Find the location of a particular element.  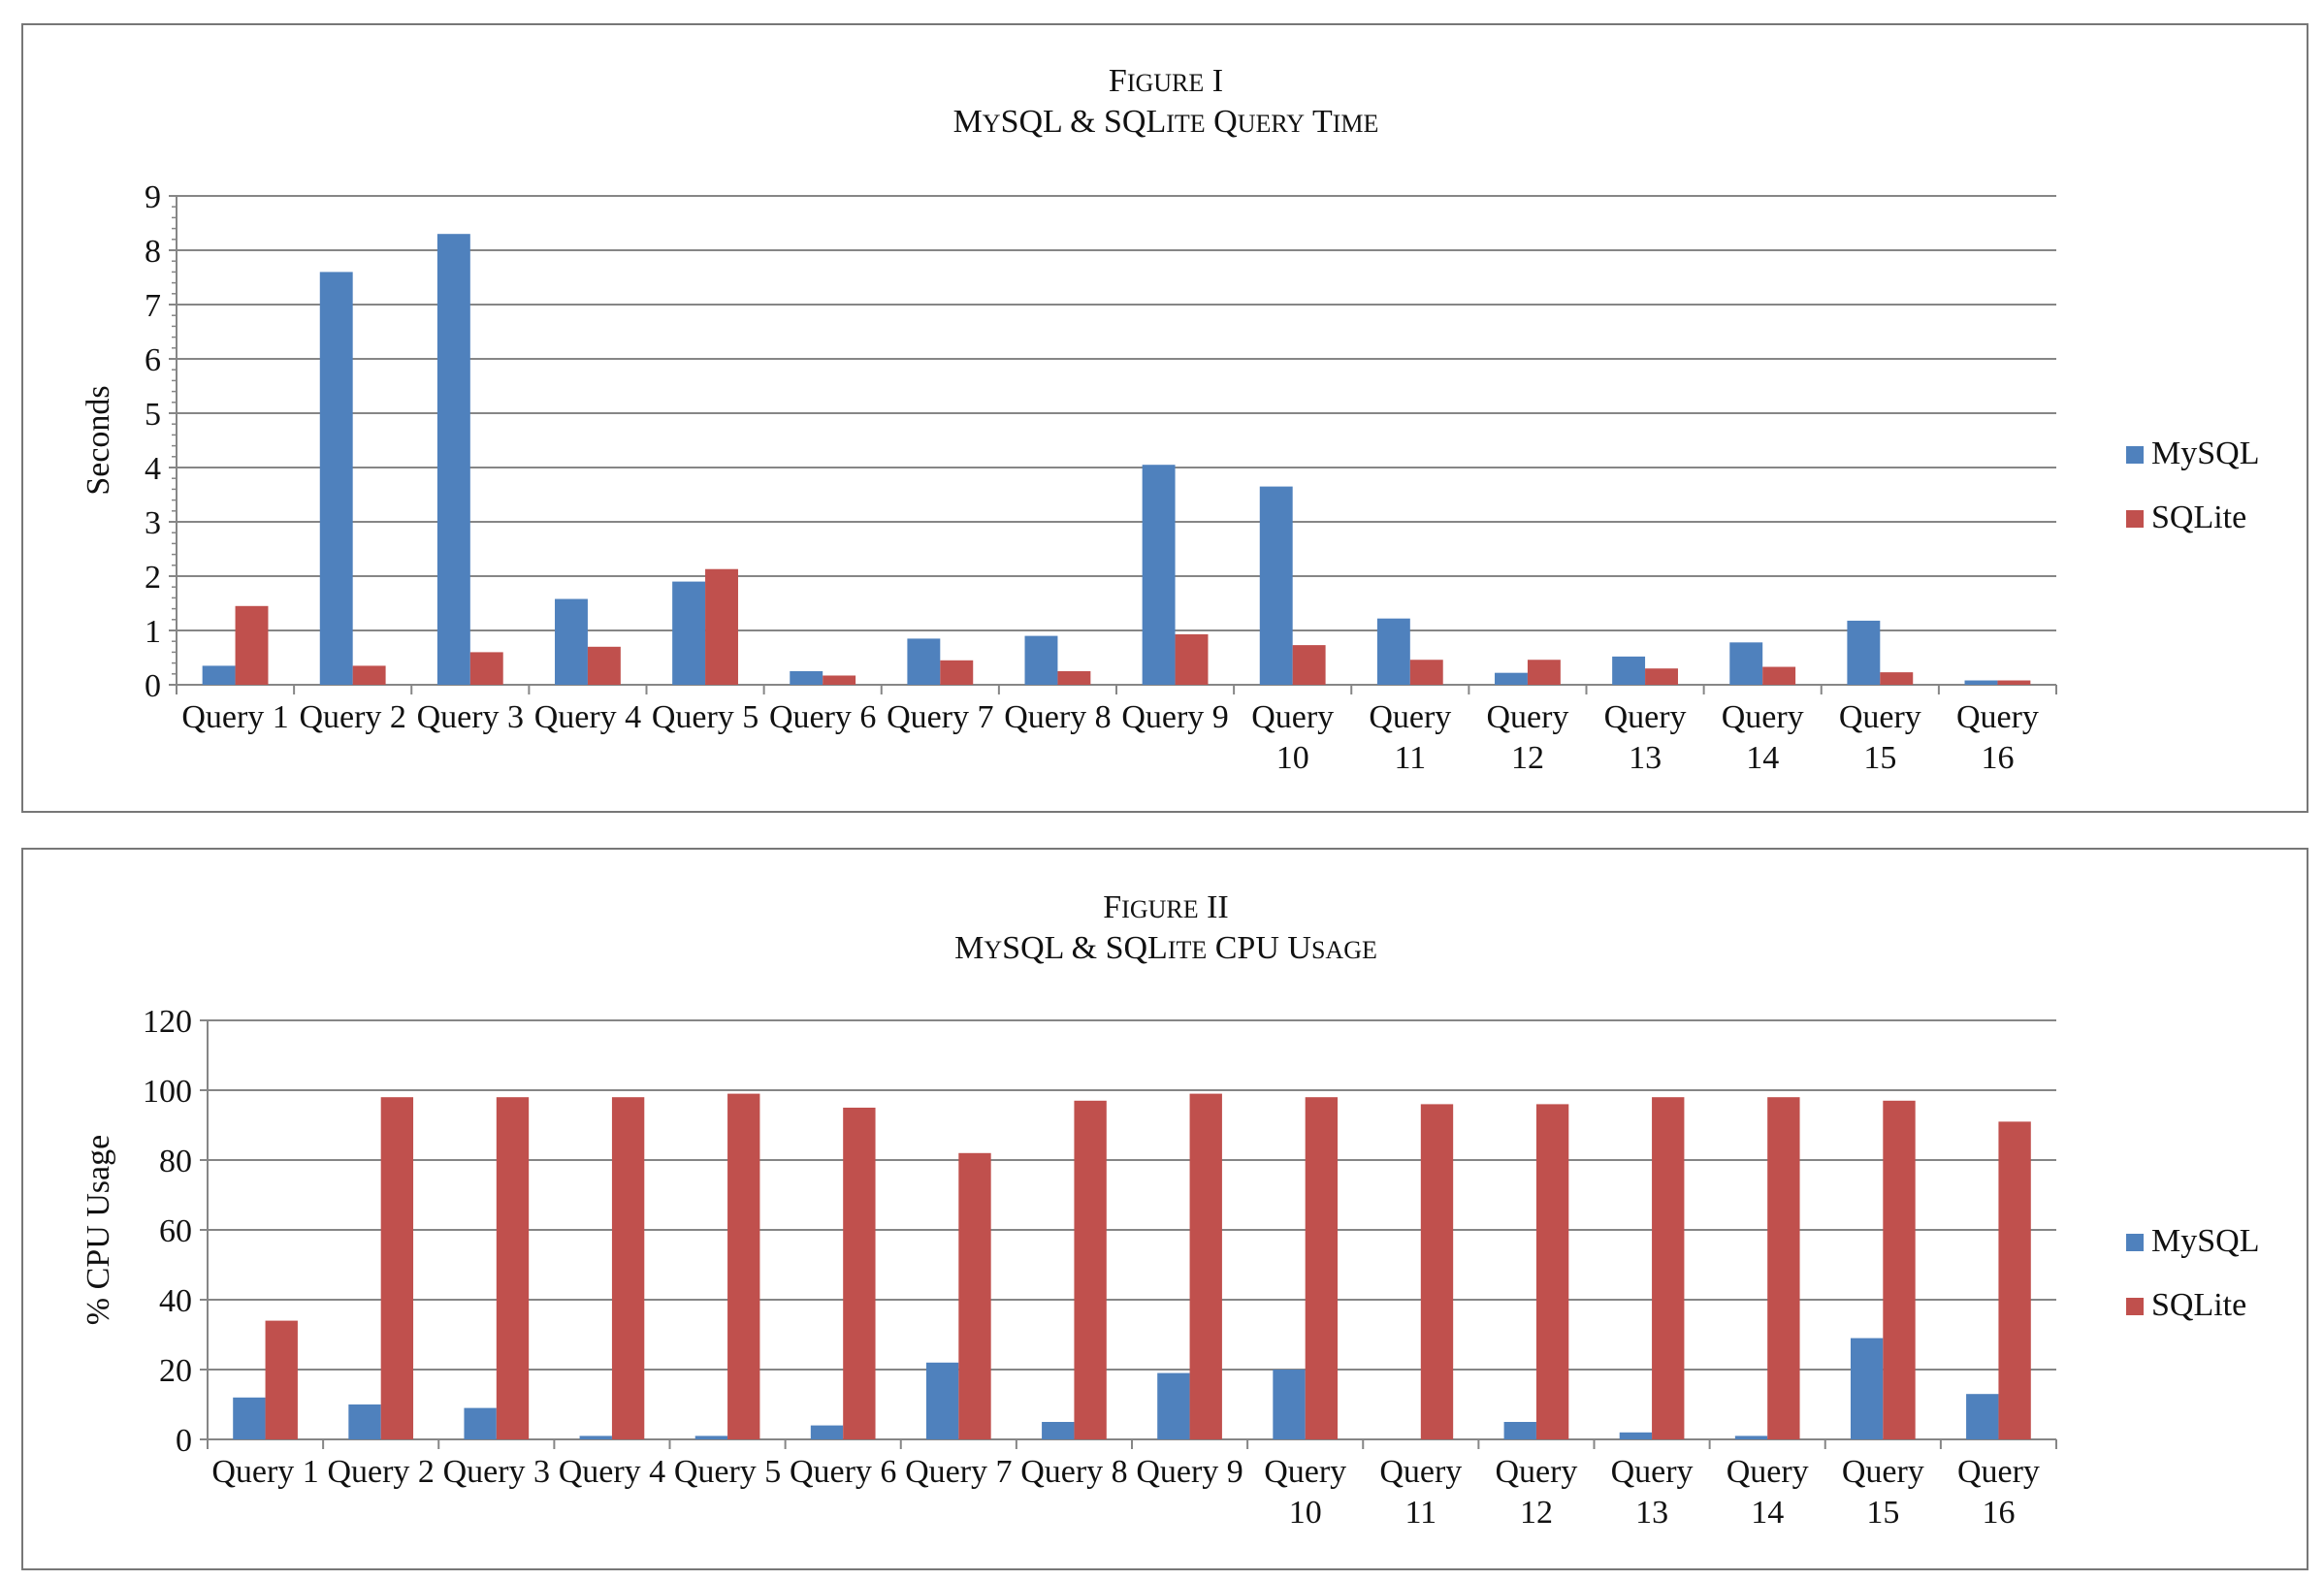

y-tick-label: 9 is located at coordinates (153, 197).